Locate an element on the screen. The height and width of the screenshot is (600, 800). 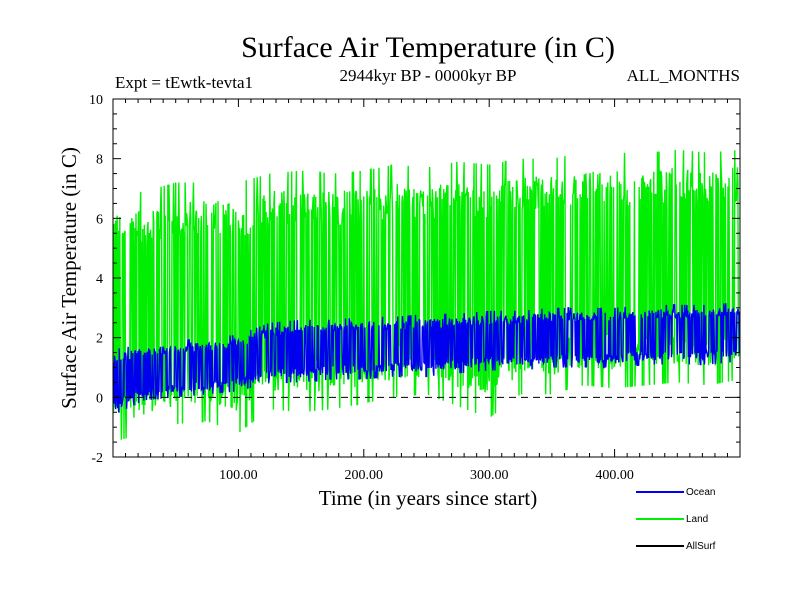
experiment-label: Expt = tEwtk-tevta1 is located at coordinates (184, 82).